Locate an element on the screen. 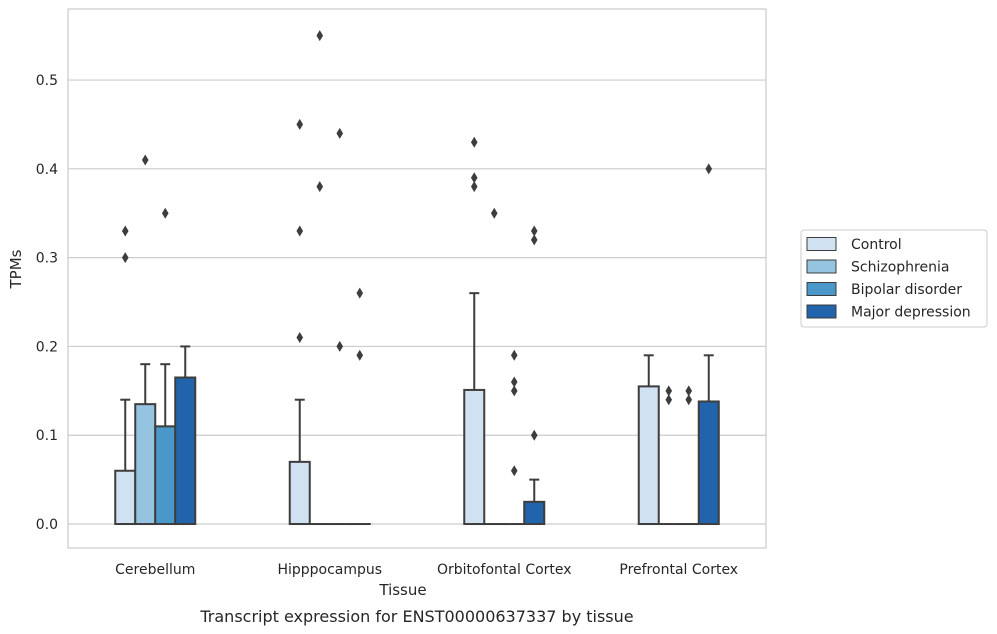 The width and height of the screenshot is (997, 634). y-axis-ticks: 0.0 0.1 0.2 0.3 0.4 0.5 is located at coordinates (47, 303).